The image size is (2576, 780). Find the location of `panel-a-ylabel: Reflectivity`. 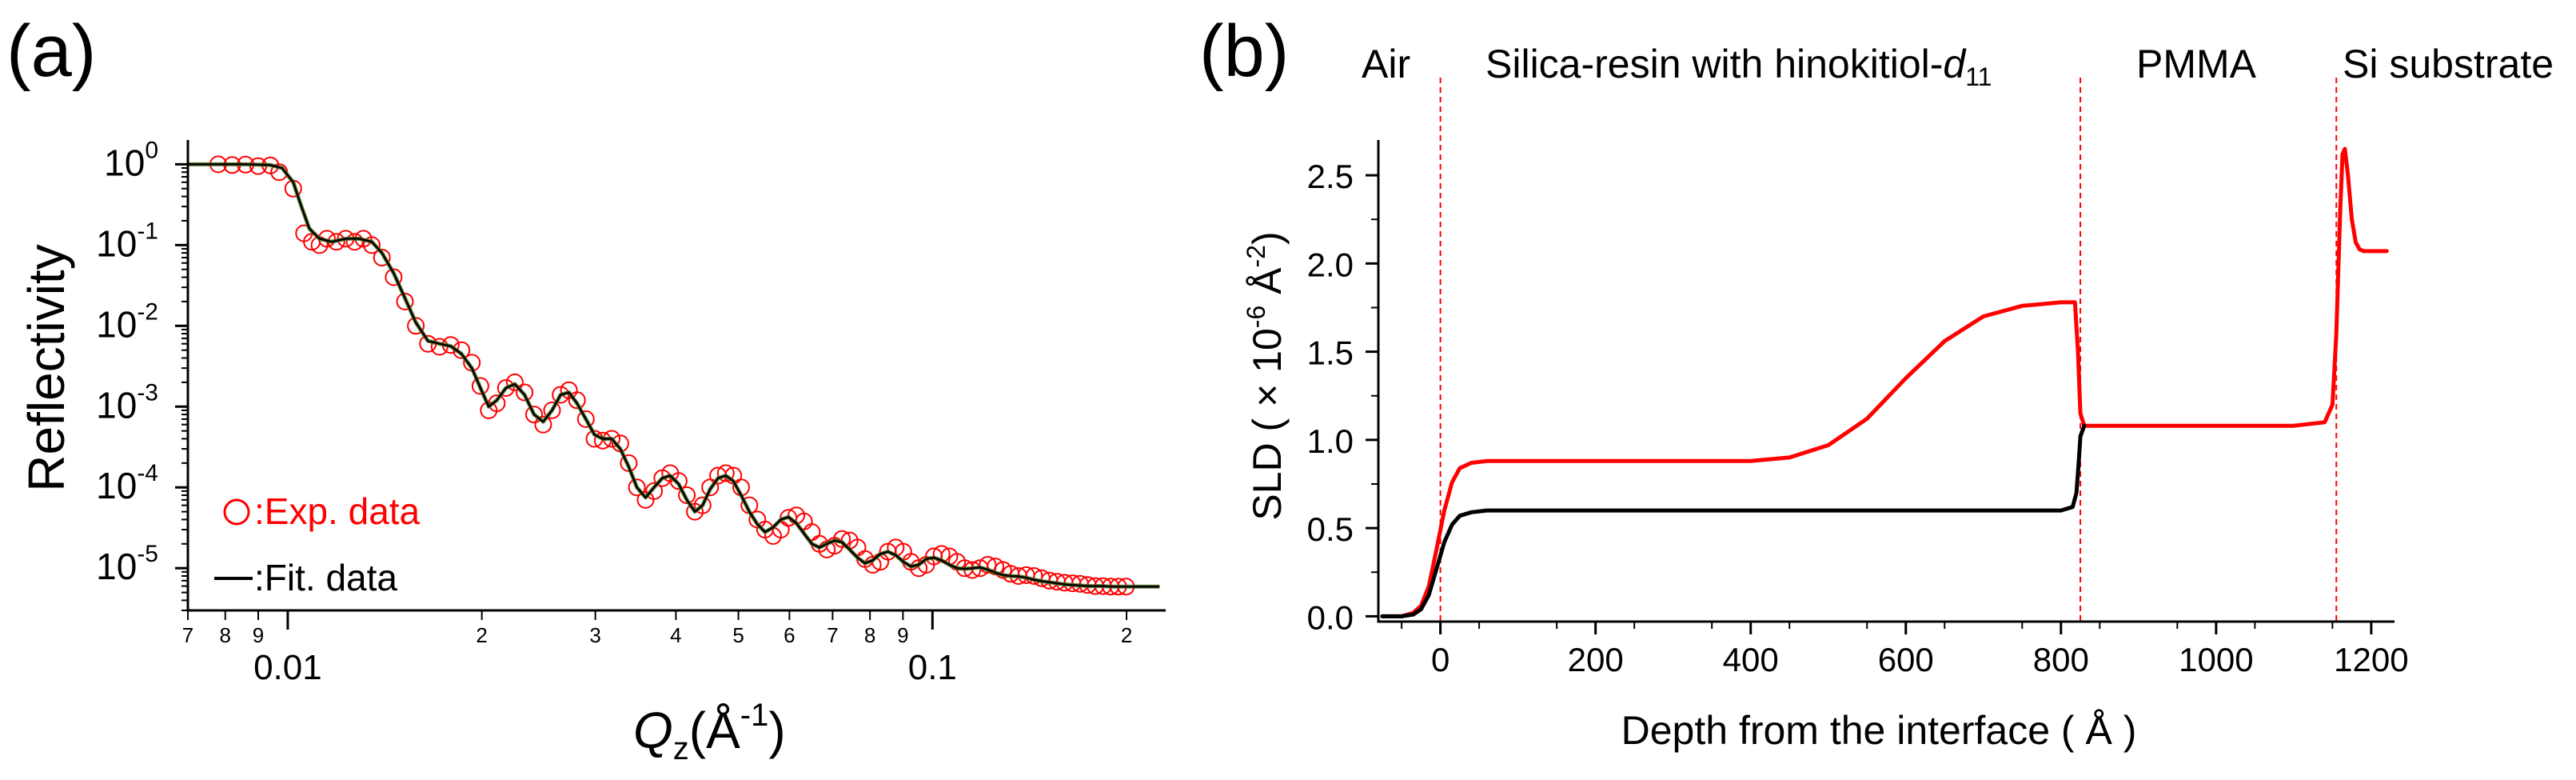

panel-a-ylabel: Reflectivity is located at coordinates (46, 367).